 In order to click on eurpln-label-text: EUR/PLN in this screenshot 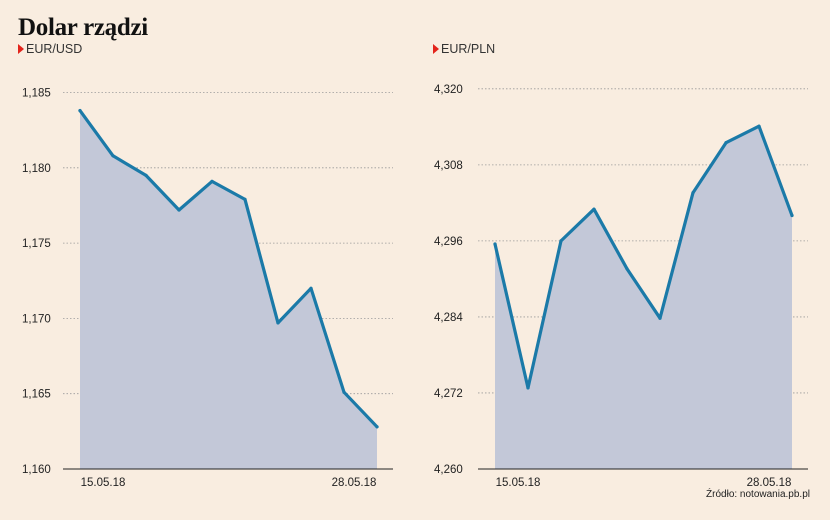, I will do `click(468, 49)`.